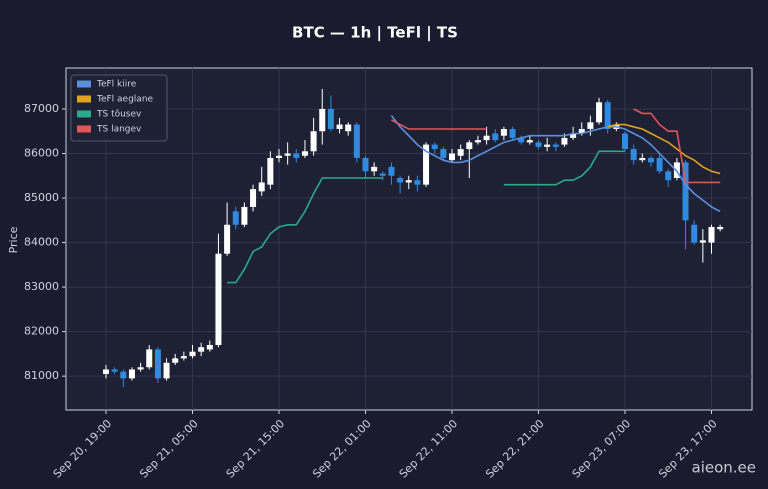 The width and height of the screenshot is (768, 489). What do you see at coordinates (41, 153) in the screenshot?
I see `y-tick-label: 86000` at bounding box center [41, 153].